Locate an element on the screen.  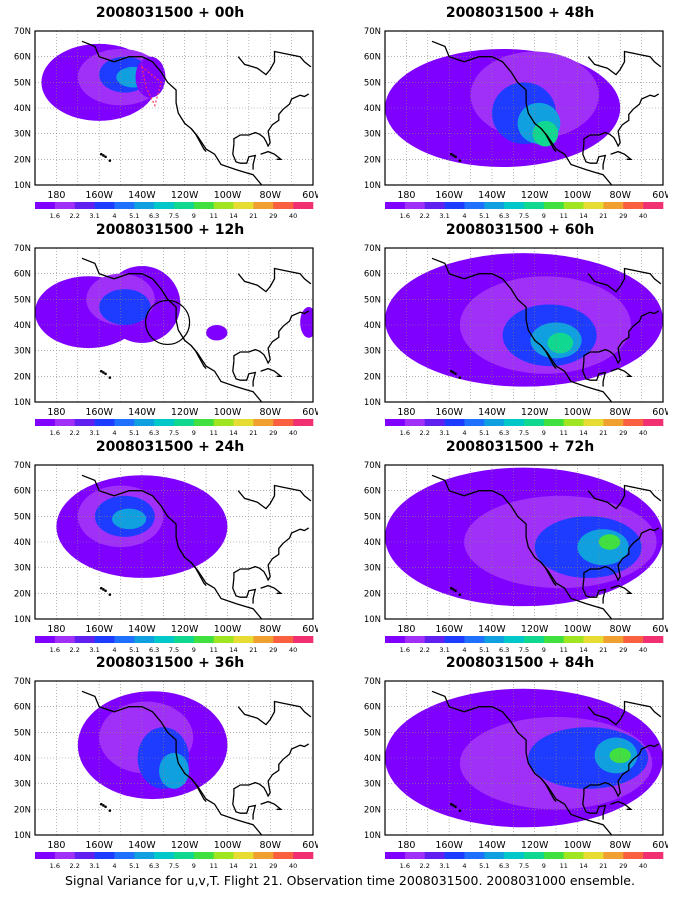
panel-title: 2008031500 + 72h is located at coordinates (520, 447).